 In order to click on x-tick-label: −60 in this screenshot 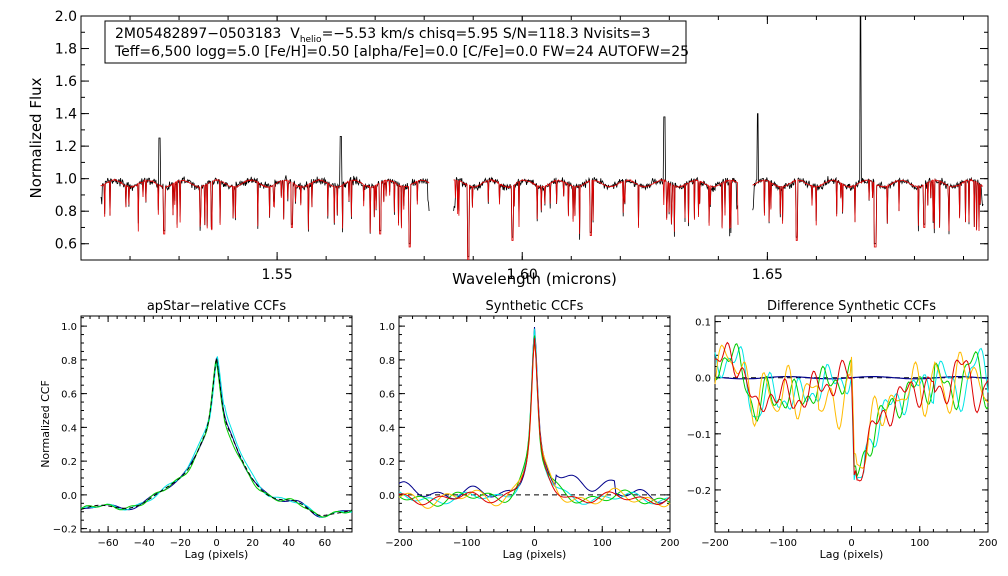, I will do `click(108, 543)`.